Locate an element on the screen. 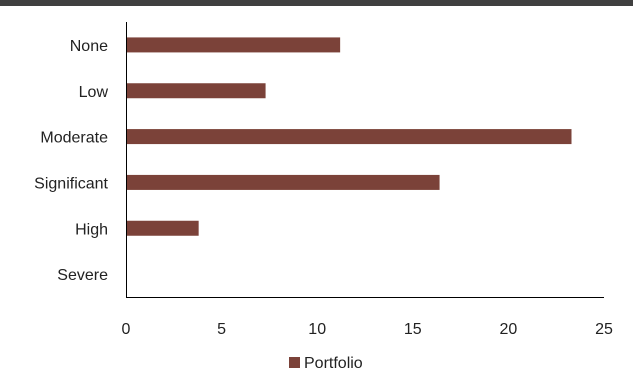  x-tick-label-10: 10 is located at coordinates (317, 329).